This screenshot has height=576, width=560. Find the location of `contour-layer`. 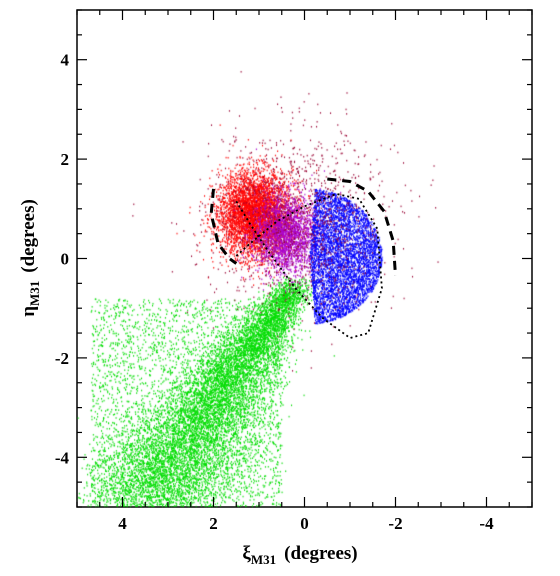

contour-layer is located at coordinates (303, 258).